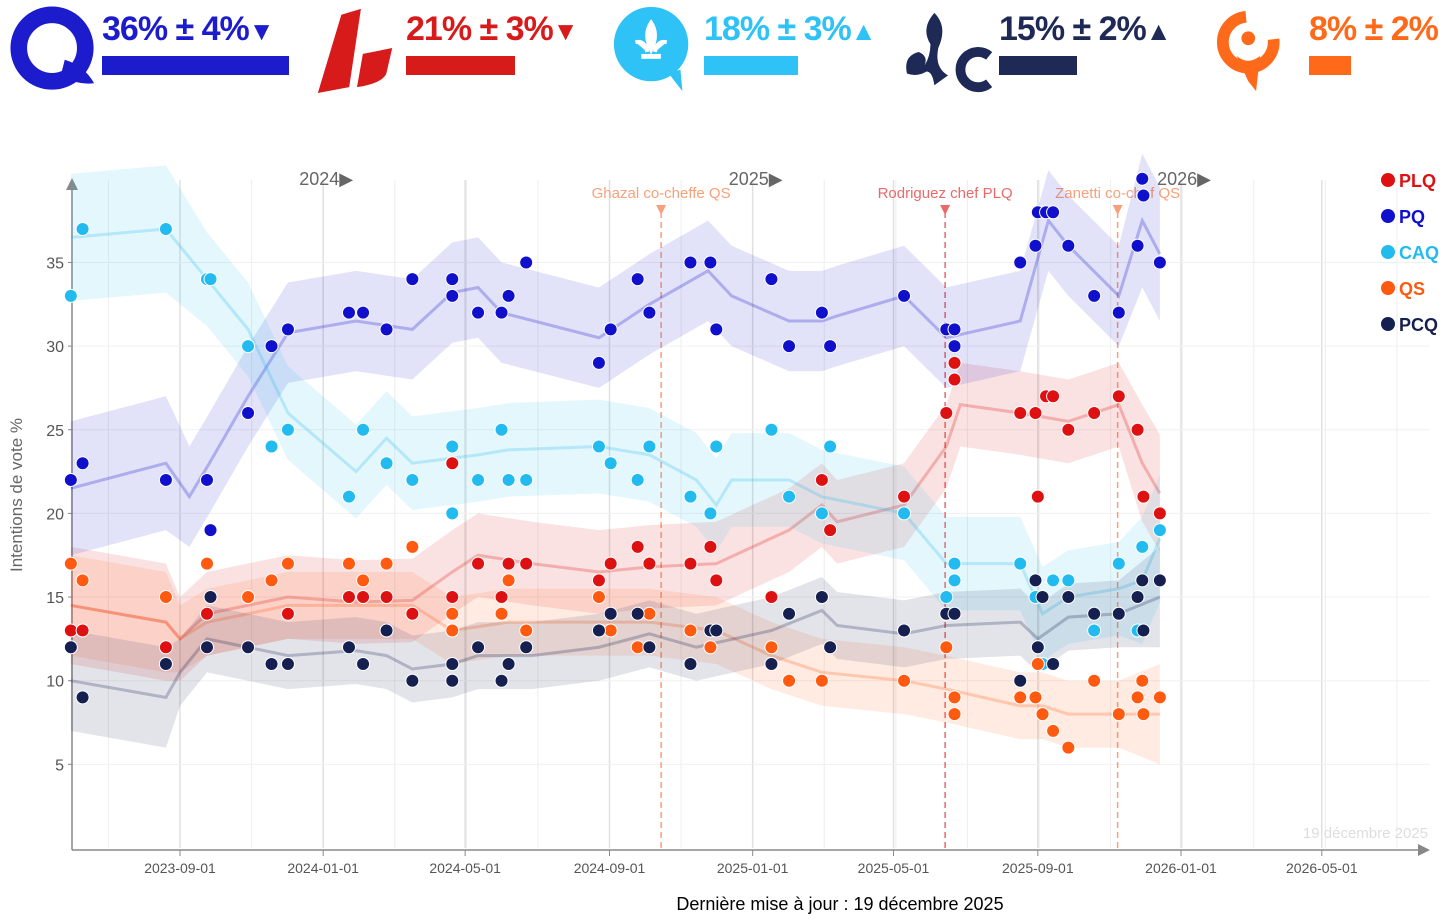 This screenshot has width=1456, height=924. Describe the element at coordinates (1412, 217) in the screenshot. I see `legend-label: PQ` at that location.